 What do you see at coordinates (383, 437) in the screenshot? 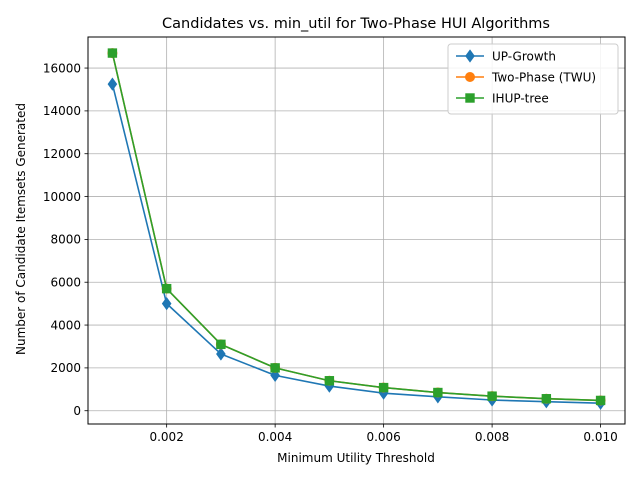
I see `x-tick-label: 0.006` at bounding box center [383, 437].